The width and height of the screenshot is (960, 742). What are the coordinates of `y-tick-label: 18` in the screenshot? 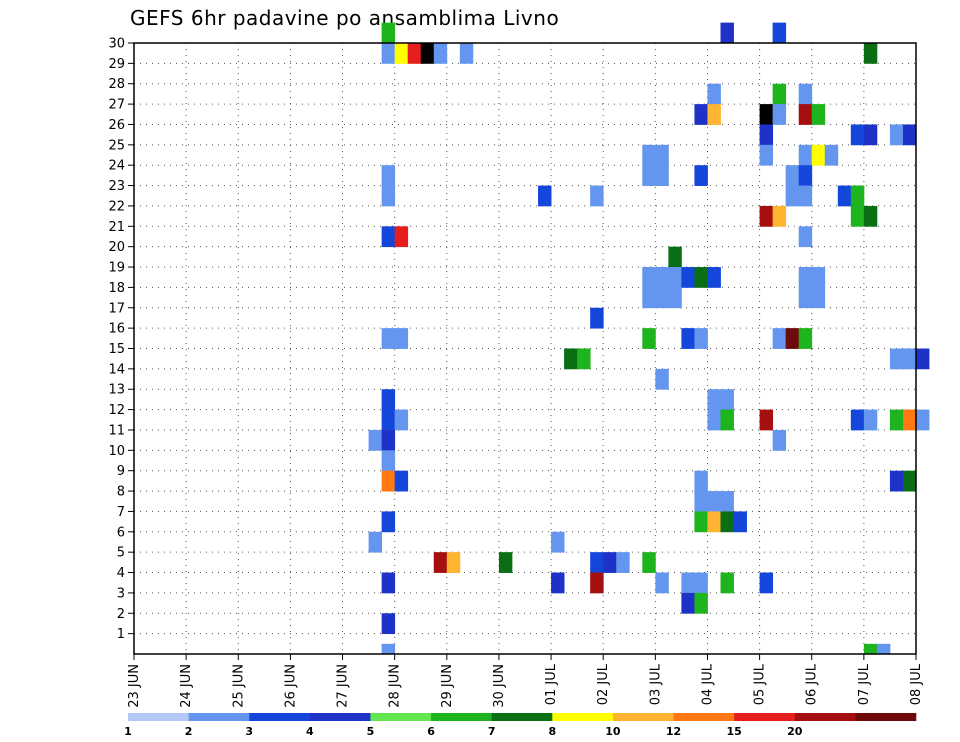 It's located at (116, 288).